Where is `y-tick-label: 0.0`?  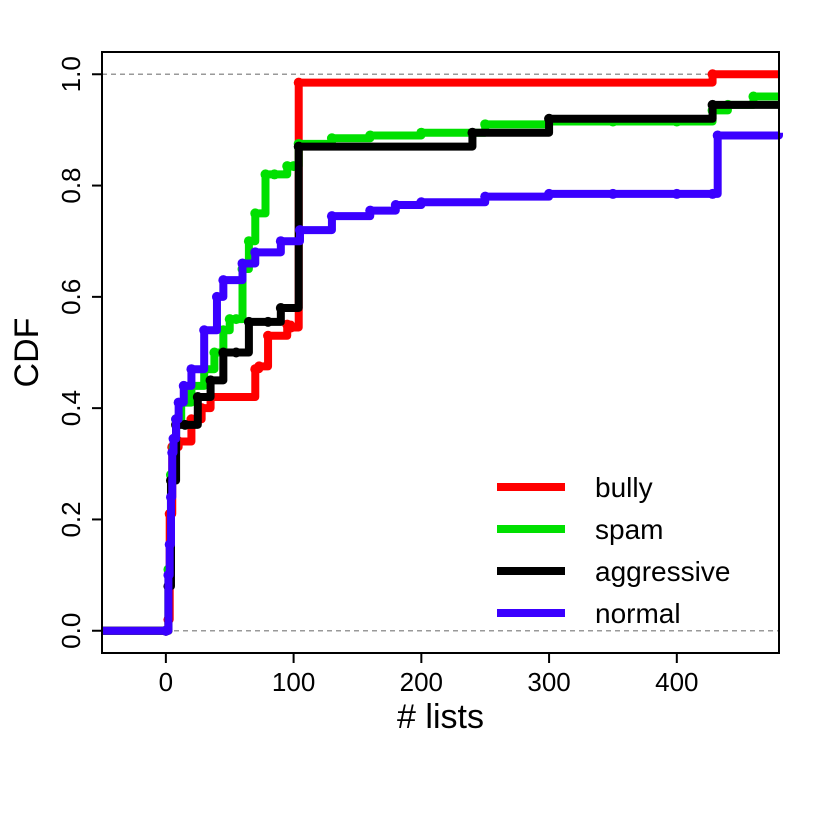 y-tick-label: 0.0 is located at coordinates (71, 631).